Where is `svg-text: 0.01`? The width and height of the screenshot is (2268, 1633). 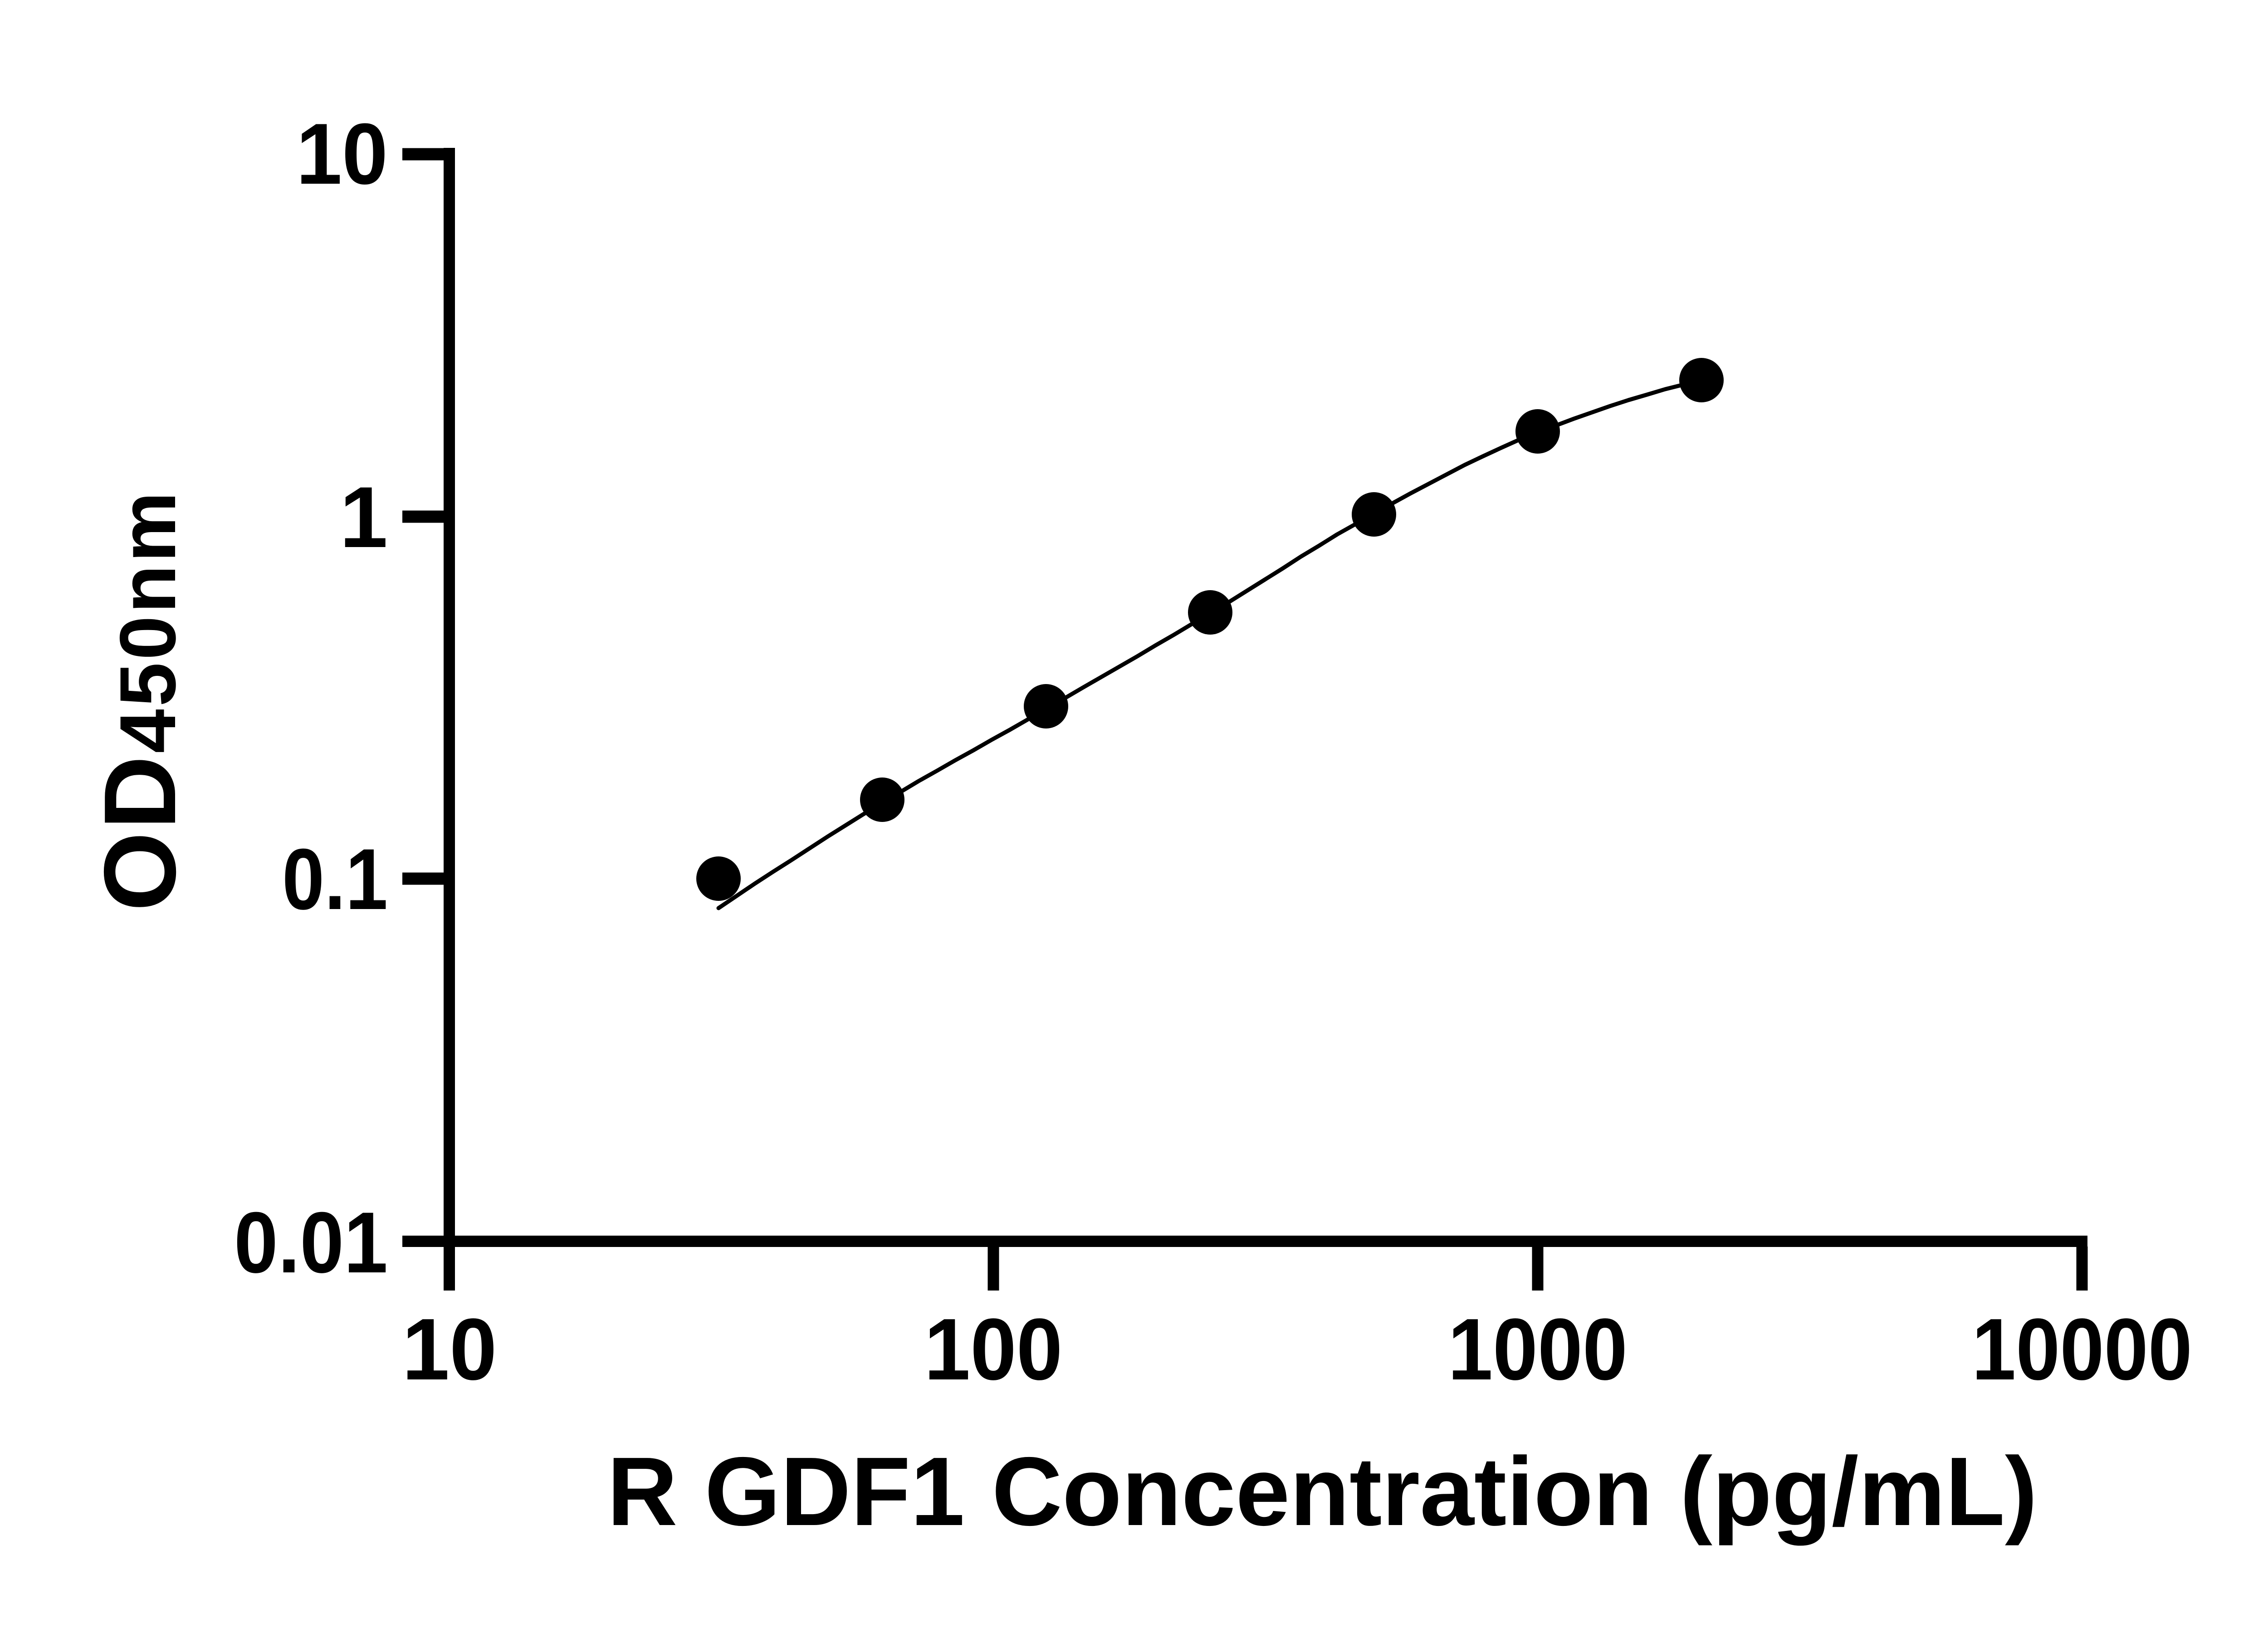 svg-text: 0.01 is located at coordinates (311, 1242).